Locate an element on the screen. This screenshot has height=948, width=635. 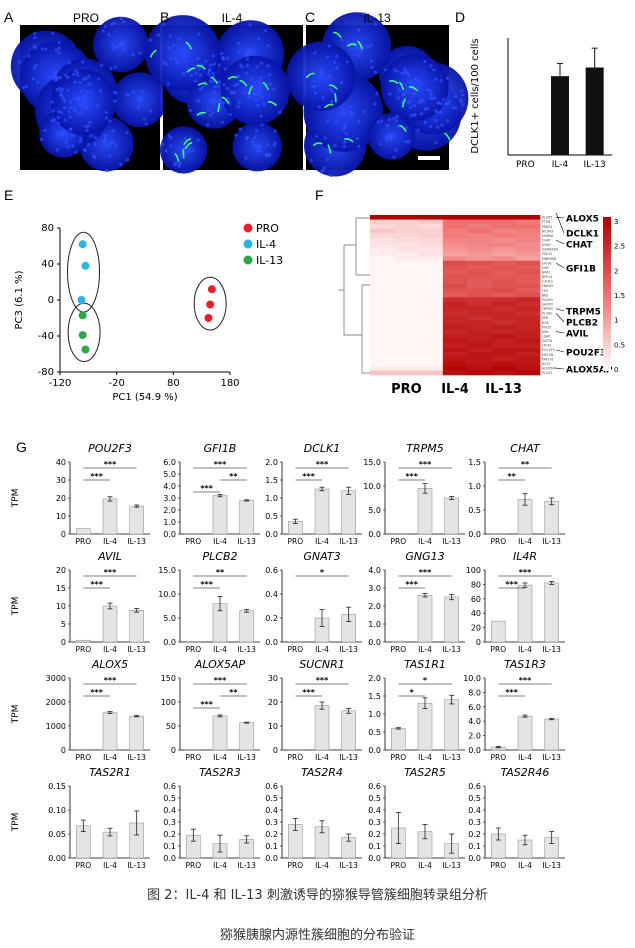
colorbar-tick-label: 2.5 is located at coordinates (619, 247).